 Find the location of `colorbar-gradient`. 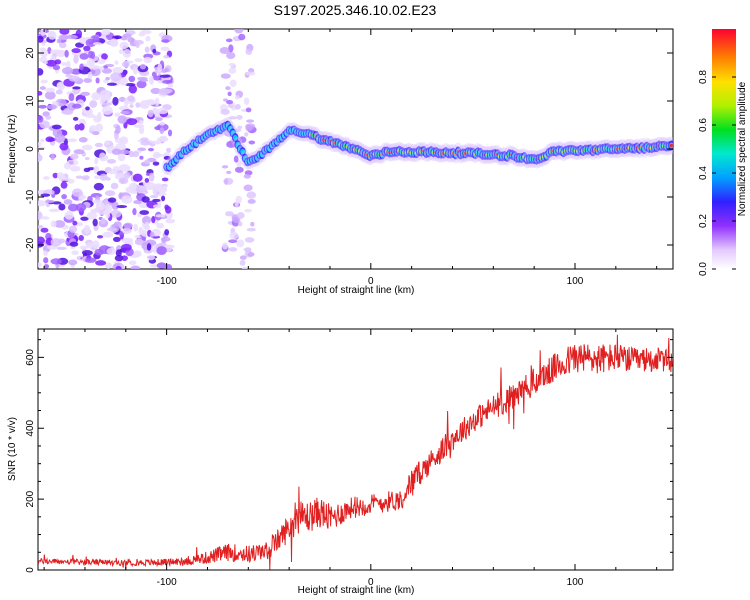

colorbar-gradient is located at coordinates (724, 149).